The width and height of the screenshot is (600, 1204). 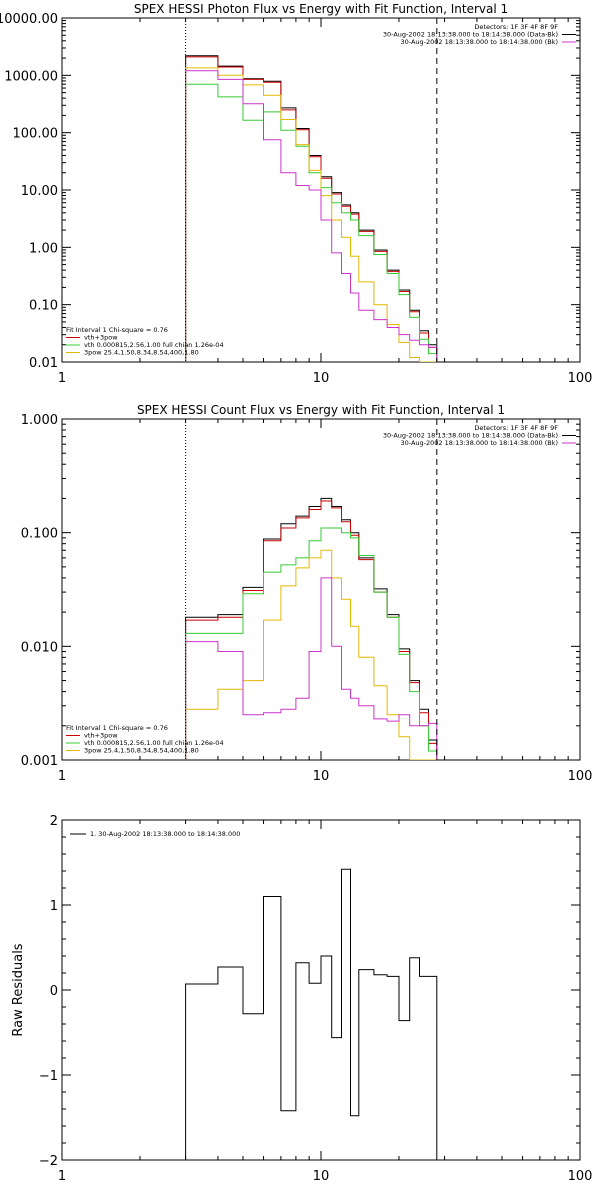 What do you see at coordinates (39, 534) in the screenshot?
I see `y-tick-label: 0.100` at bounding box center [39, 534].